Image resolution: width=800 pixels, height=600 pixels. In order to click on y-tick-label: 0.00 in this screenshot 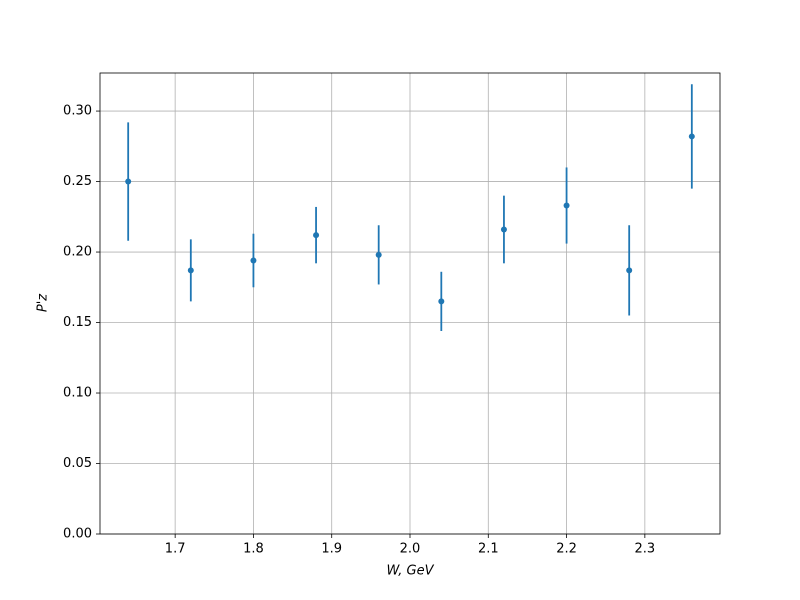, I will do `click(77, 534)`.